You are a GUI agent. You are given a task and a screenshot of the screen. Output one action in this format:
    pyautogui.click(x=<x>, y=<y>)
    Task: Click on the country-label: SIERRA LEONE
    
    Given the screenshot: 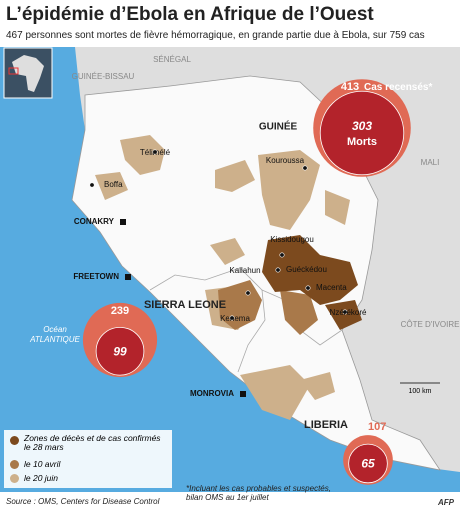 What is the action you would take?
    pyautogui.click(x=185, y=305)
    